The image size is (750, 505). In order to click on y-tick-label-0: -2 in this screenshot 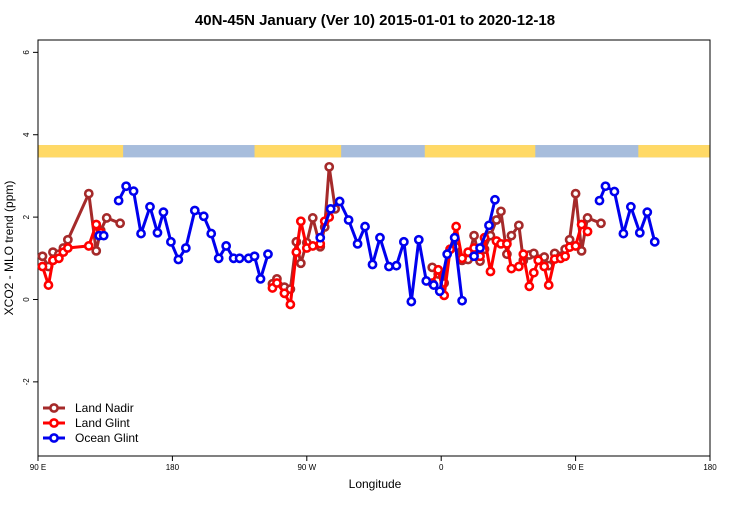, I will do `click(26, 382)`.